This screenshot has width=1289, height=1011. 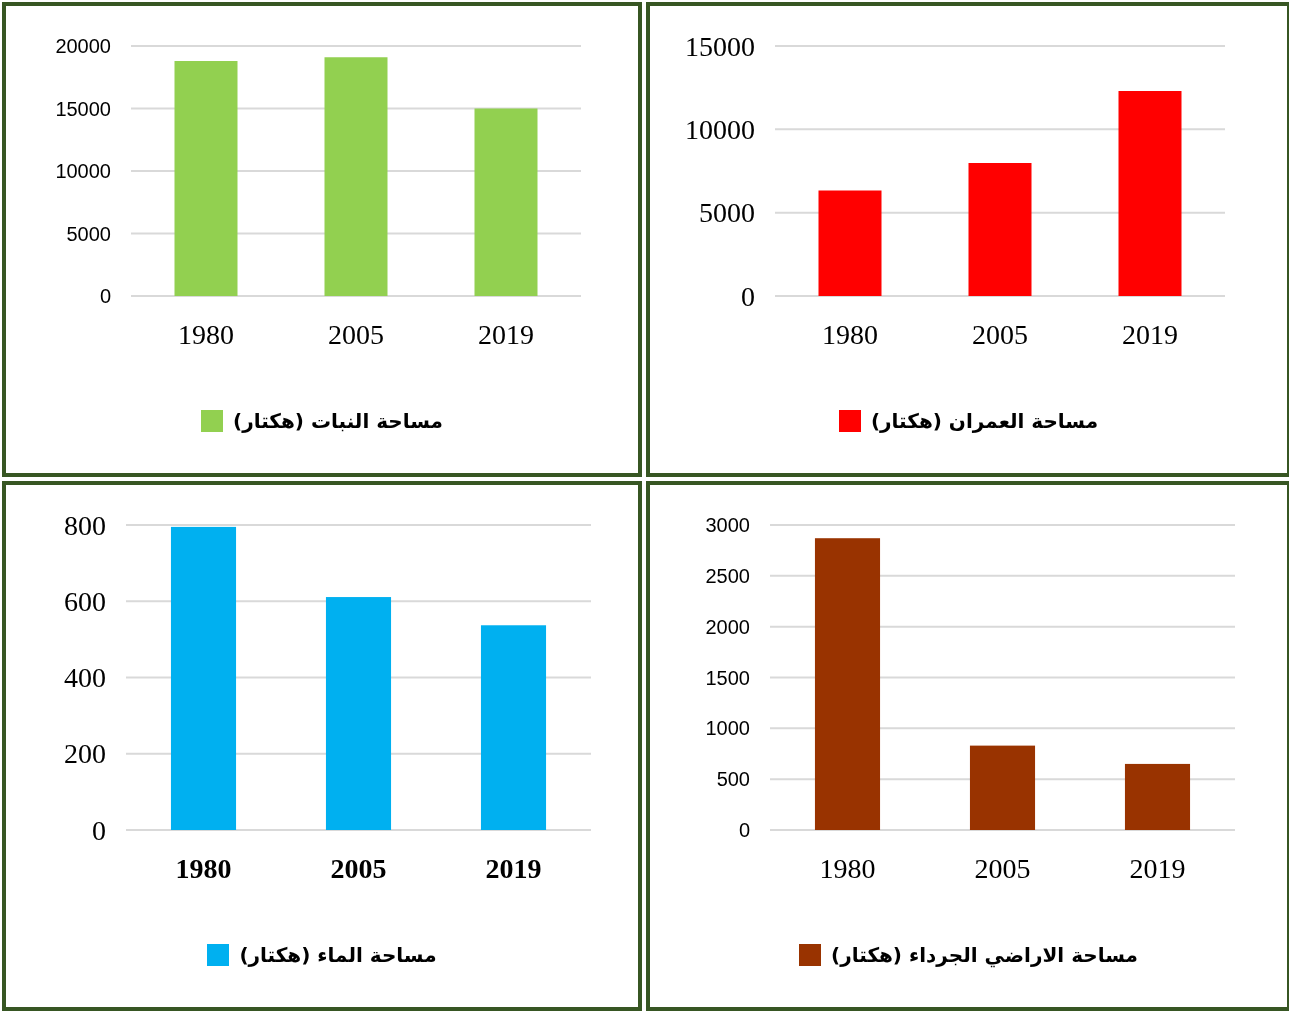 I want to click on y-tick-label: 500, so click(x=733, y=779).